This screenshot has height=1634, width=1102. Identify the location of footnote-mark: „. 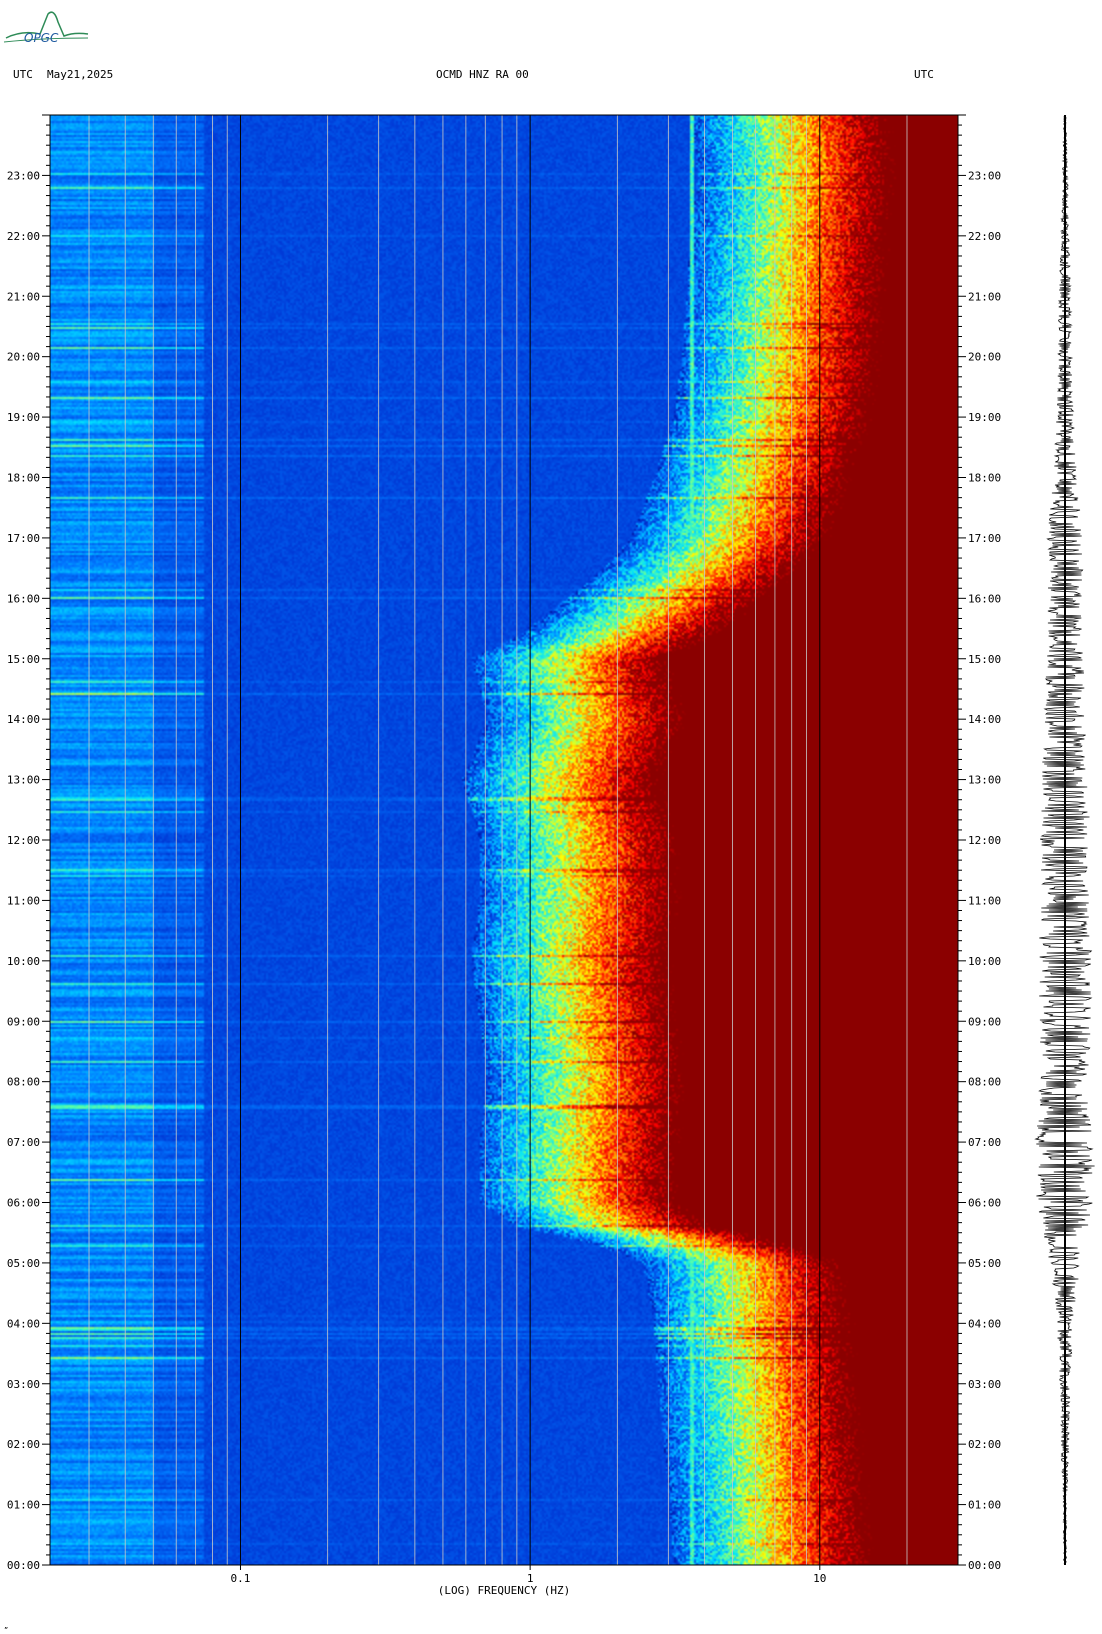
(6, 1626).